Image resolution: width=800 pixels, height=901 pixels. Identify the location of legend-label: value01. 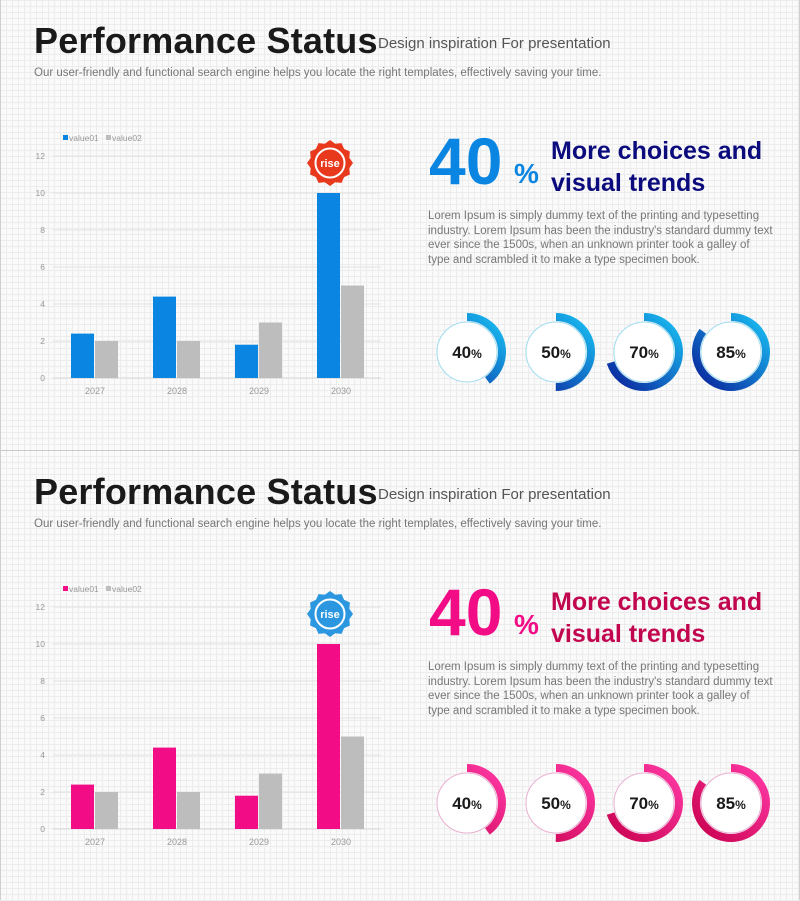
(84, 138).